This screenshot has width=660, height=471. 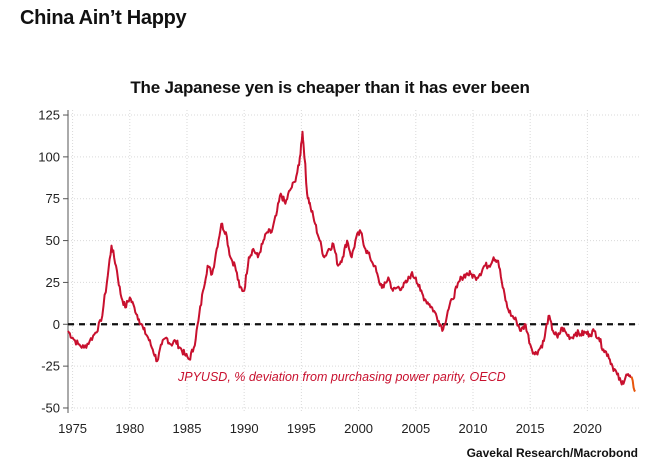 What do you see at coordinates (301, 428) in the screenshot?
I see `x-tick-label: 1995` at bounding box center [301, 428].